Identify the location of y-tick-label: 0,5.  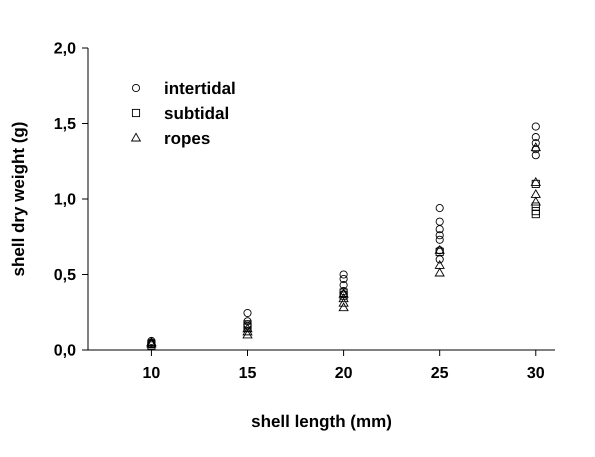
(65, 275).